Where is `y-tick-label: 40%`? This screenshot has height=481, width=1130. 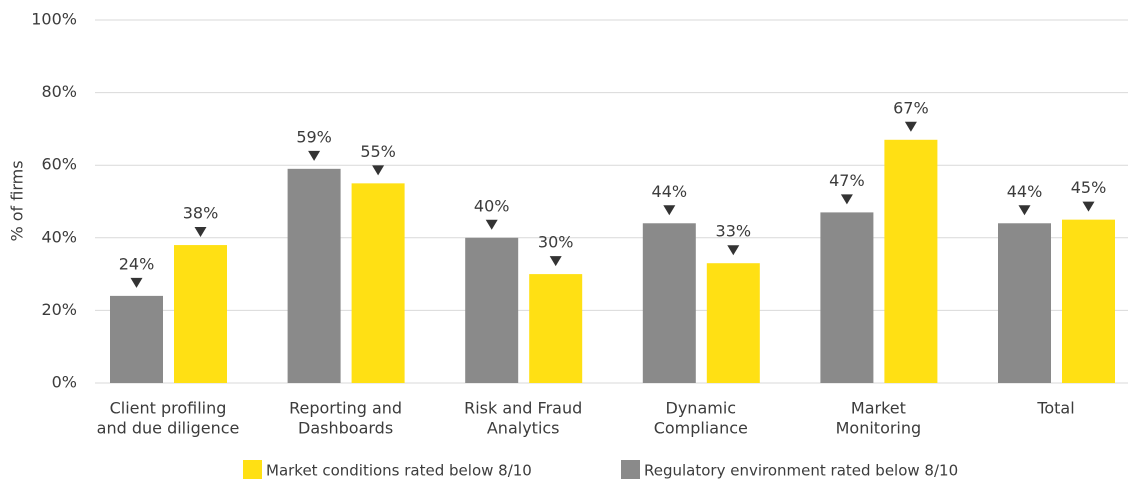
y-tick-label: 40% is located at coordinates (59, 236).